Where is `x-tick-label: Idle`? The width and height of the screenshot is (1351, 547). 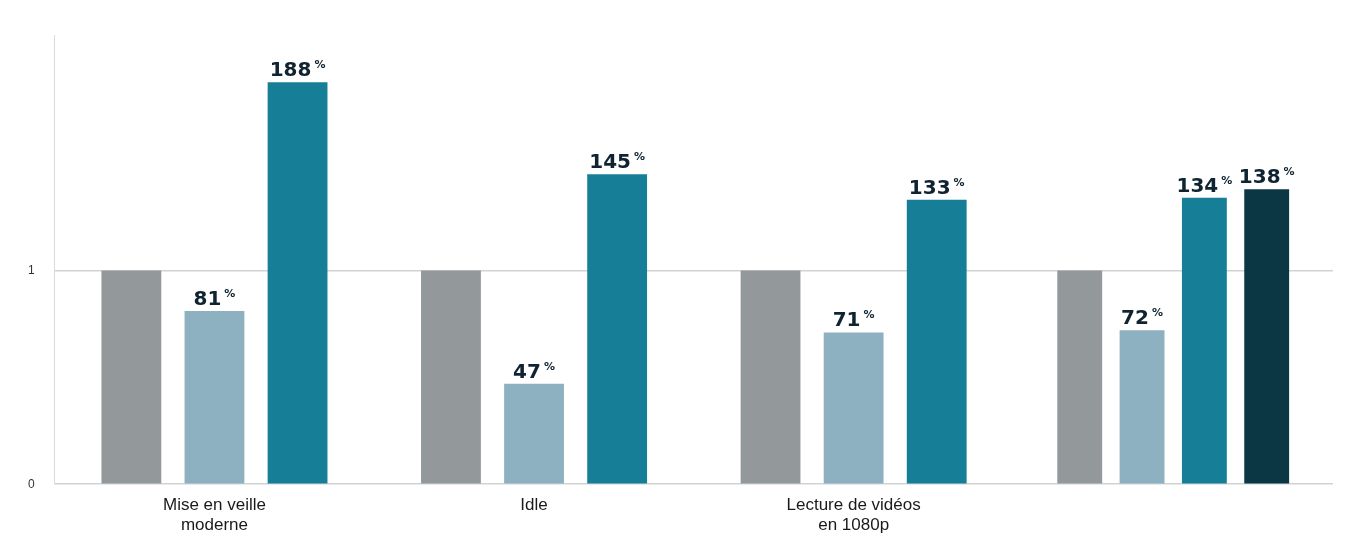 x-tick-label: Idle is located at coordinates (534, 505).